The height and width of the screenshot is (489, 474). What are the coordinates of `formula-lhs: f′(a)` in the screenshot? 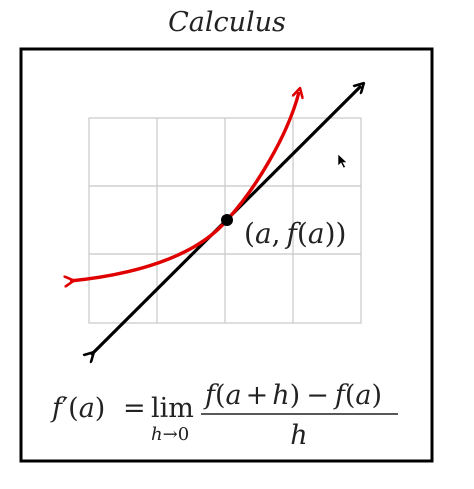 It's located at (77, 408).